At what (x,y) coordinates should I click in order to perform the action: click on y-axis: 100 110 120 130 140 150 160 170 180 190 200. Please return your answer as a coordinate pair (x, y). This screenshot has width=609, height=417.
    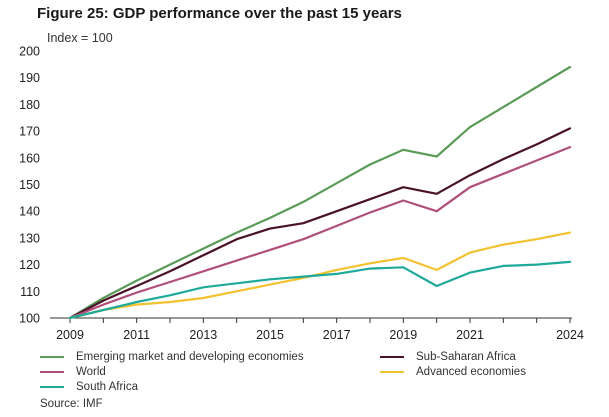
    Looking at the image, I should click on (29, 185).